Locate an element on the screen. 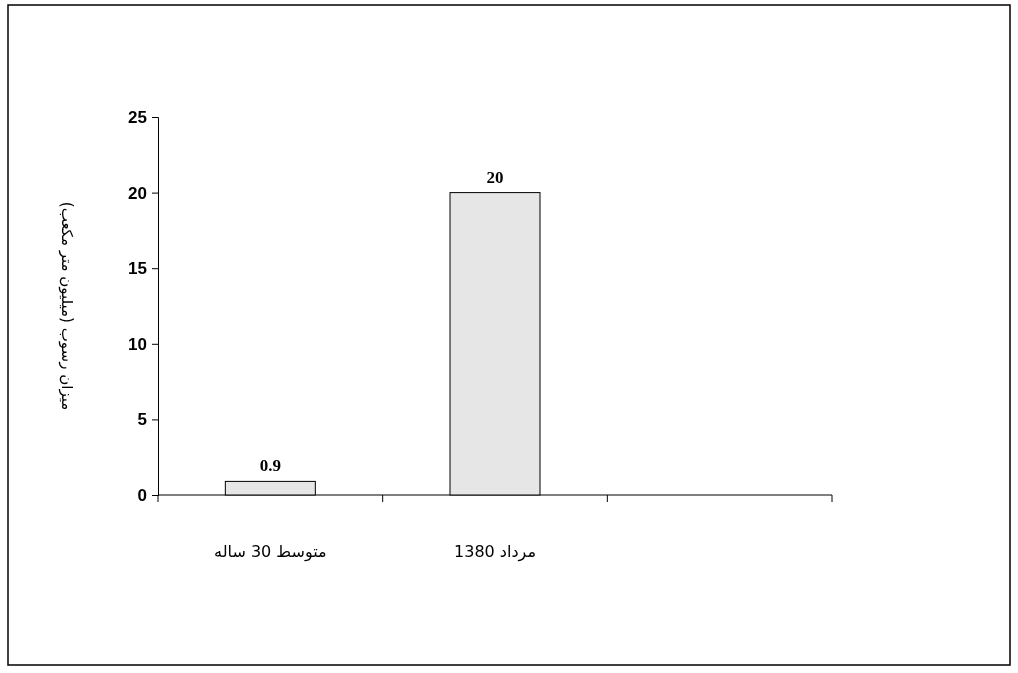  y-tick-label: 15 is located at coordinates (137, 269).